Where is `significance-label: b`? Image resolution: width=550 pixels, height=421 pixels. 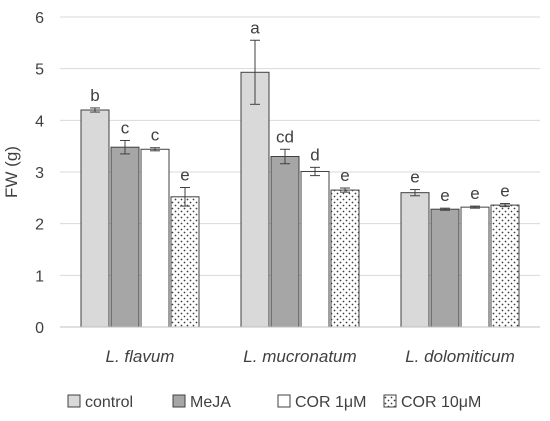 significance-label: b is located at coordinates (94, 95).